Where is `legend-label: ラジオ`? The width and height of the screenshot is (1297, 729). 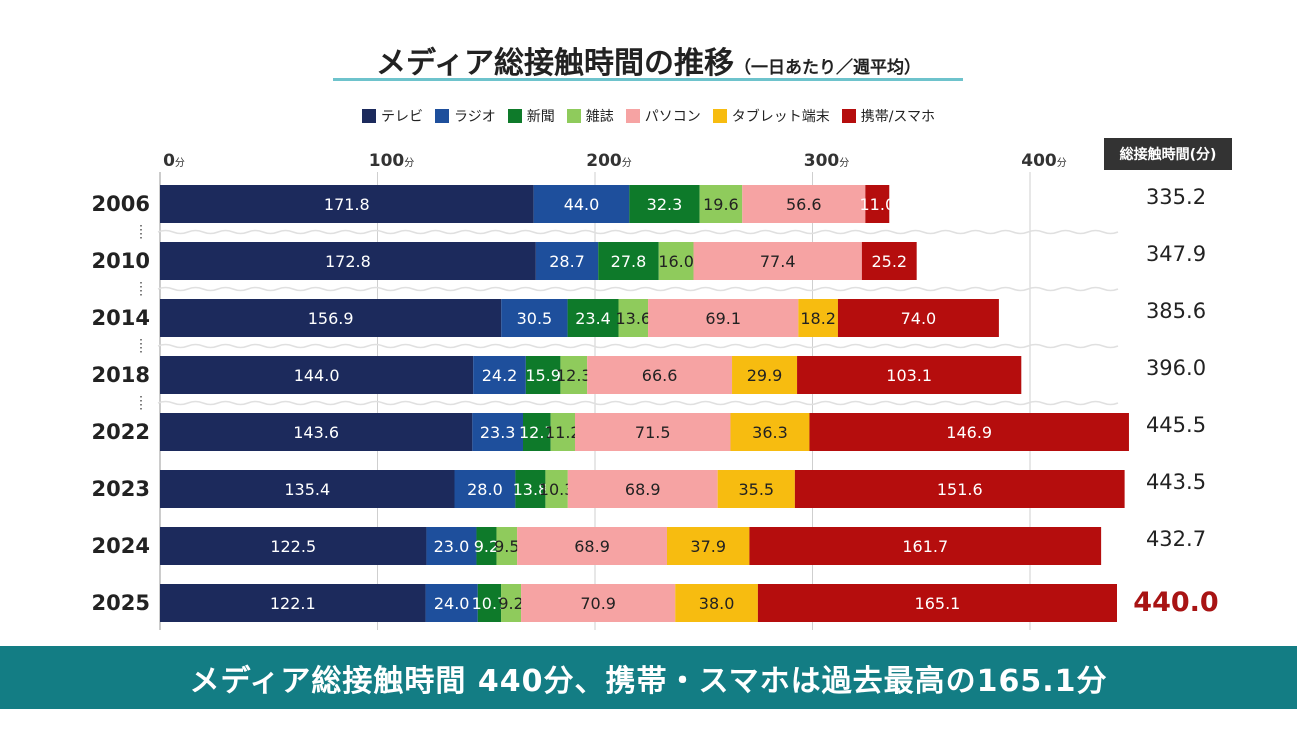
legend-label: ラジオ is located at coordinates (474, 117).